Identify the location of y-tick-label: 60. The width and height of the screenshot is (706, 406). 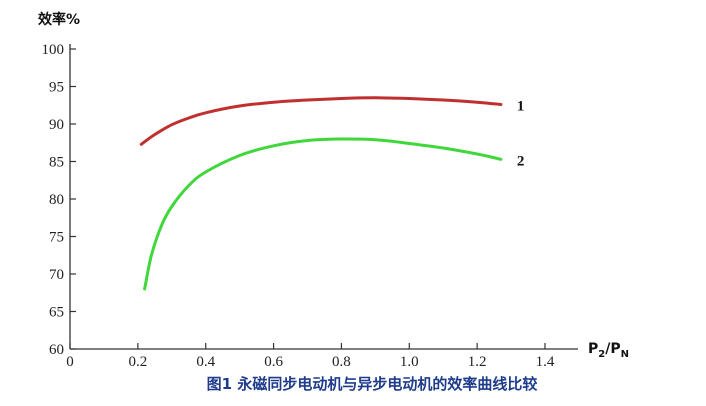
(56, 350).